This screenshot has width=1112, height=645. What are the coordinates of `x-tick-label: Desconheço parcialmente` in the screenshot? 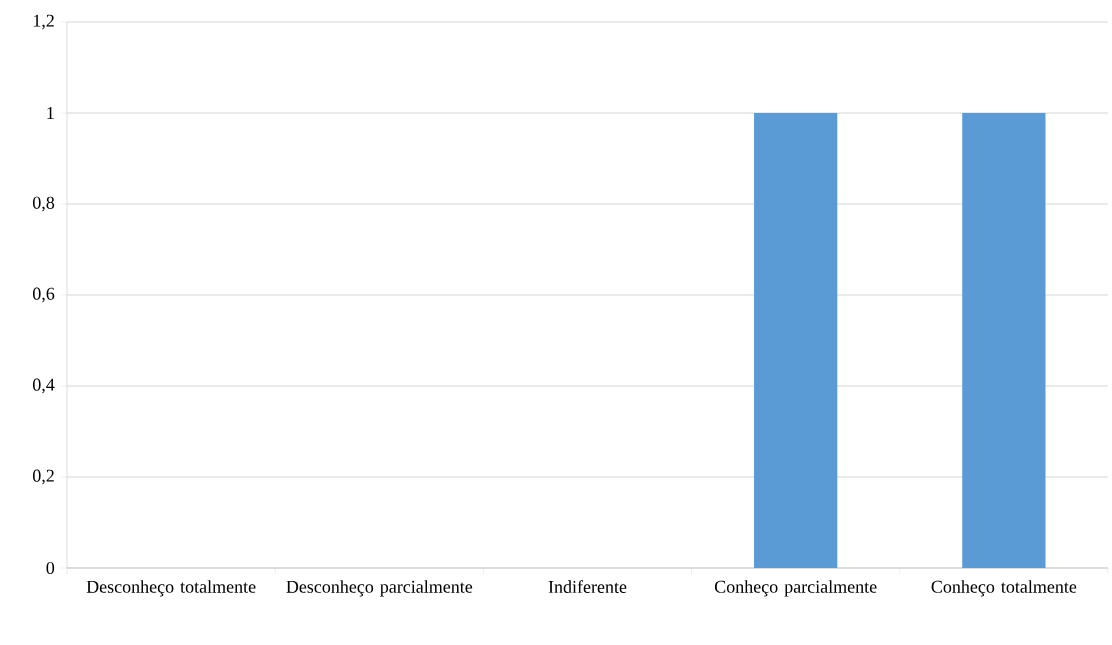 It's located at (379, 588).